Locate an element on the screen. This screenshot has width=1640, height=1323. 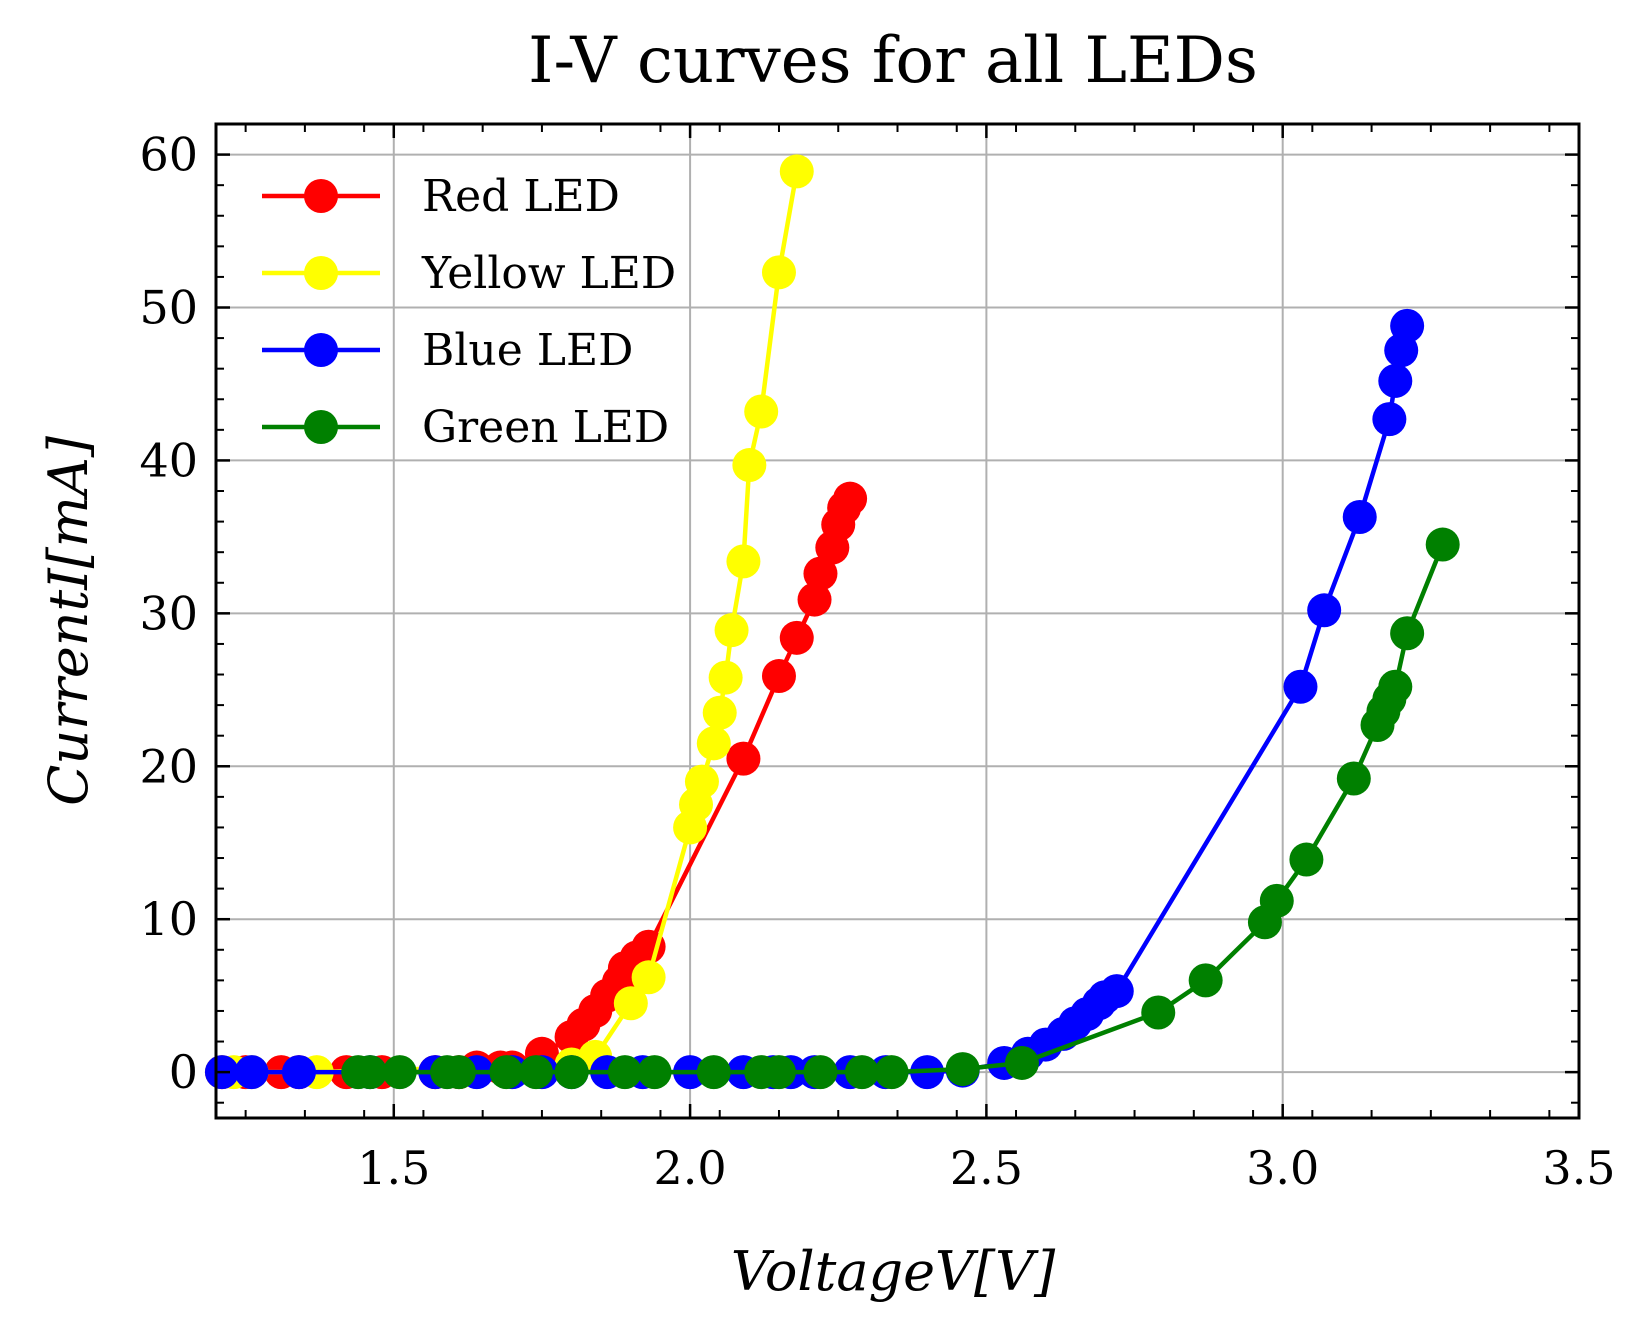
legend: Red LED Yellow LED Blue LED Green LED is located at coordinates (469, 312).